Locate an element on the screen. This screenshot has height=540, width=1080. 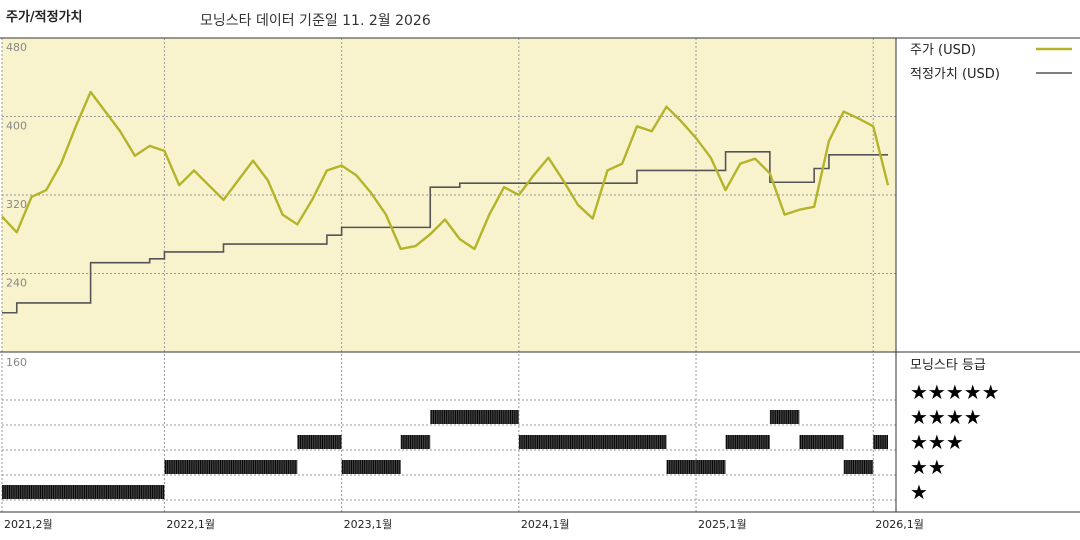
y-tick-label: 320 is located at coordinates (16, 204).